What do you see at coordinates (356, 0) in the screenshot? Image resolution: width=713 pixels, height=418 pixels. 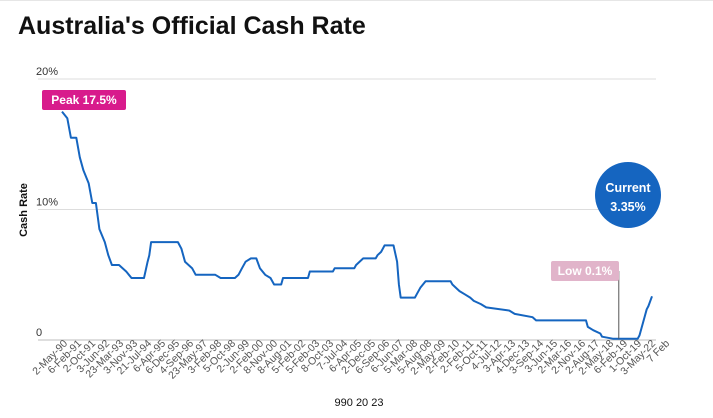 I see `top-divider` at bounding box center [356, 0].